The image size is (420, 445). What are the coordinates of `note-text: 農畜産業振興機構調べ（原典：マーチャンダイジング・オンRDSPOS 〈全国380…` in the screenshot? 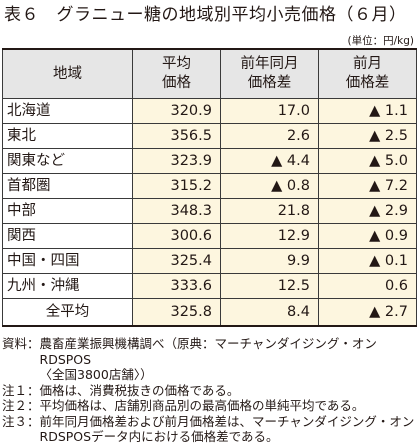 It's located at (228, 359).